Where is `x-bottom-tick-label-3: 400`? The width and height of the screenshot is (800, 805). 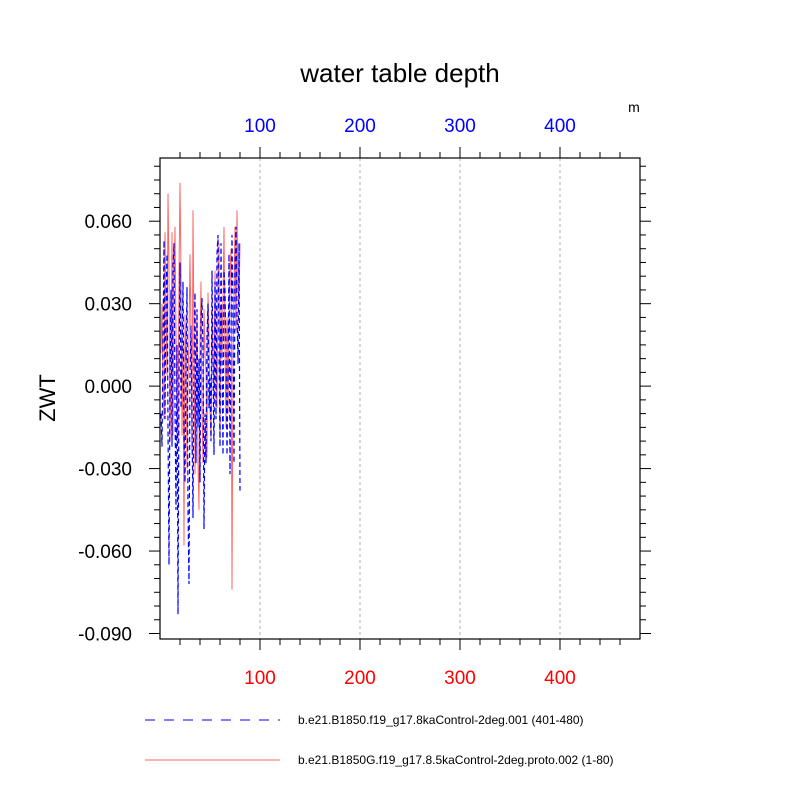 x-bottom-tick-label-3: 400 is located at coordinates (560, 678).